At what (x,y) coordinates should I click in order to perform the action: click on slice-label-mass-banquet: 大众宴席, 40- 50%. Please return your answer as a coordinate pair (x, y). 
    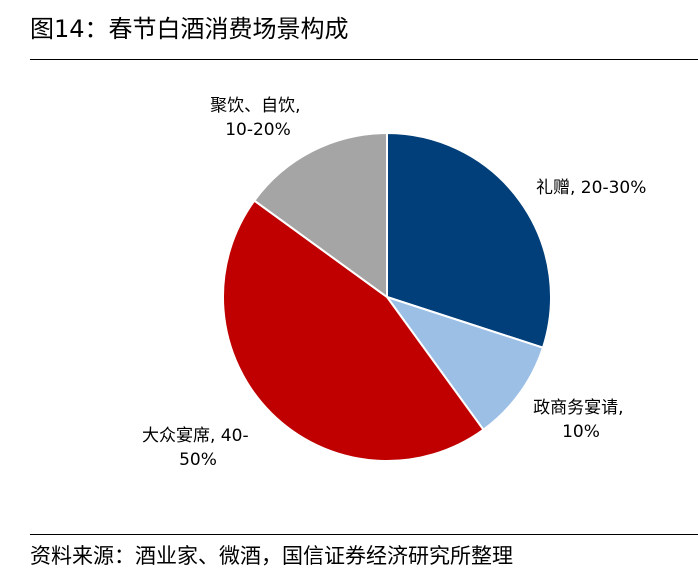
    Looking at the image, I should click on (198, 448).